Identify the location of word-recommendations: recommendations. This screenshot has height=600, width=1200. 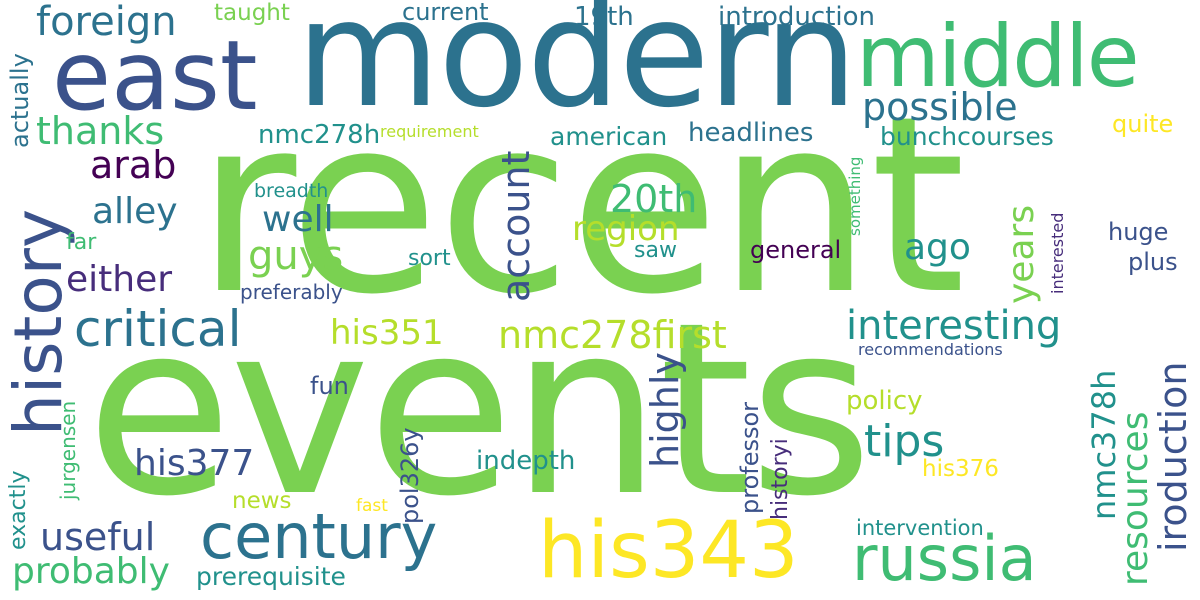
(930, 349).